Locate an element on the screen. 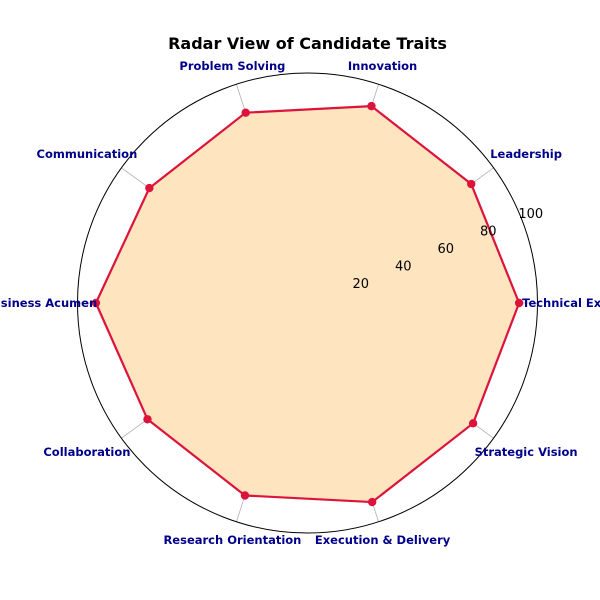 The height and width of the screenshot is (600, 600). category-label: Innovation is located at coordinates (382, 66).